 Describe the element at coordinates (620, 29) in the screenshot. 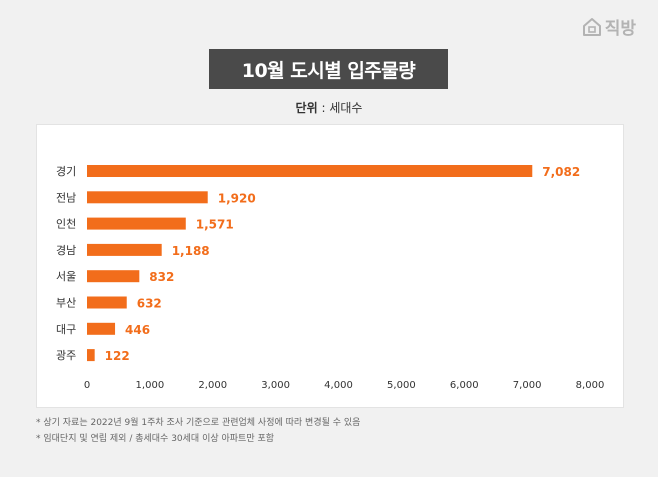

I see `brand-name: 직방` at that location.